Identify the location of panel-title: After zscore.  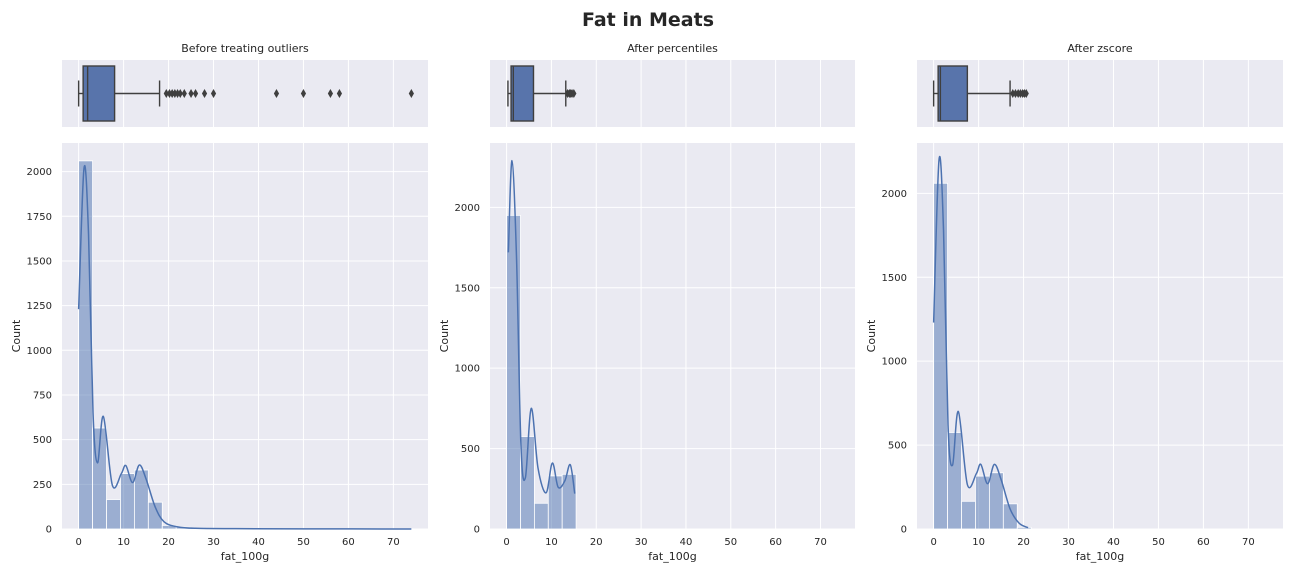
(1099, 48).